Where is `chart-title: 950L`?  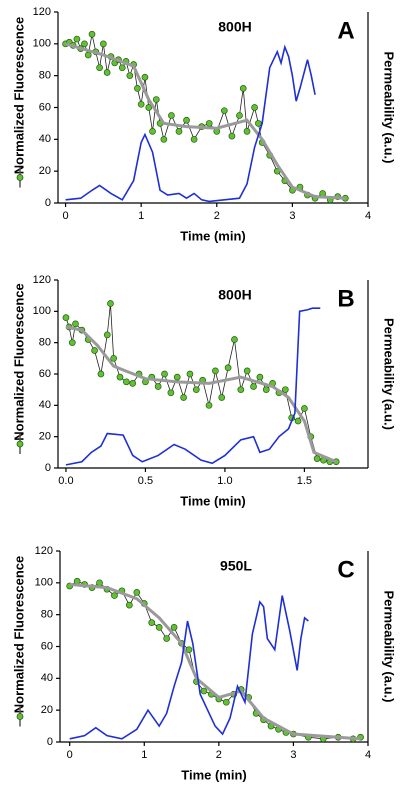
chart-title: 950L is located at coordinates (236, 566).